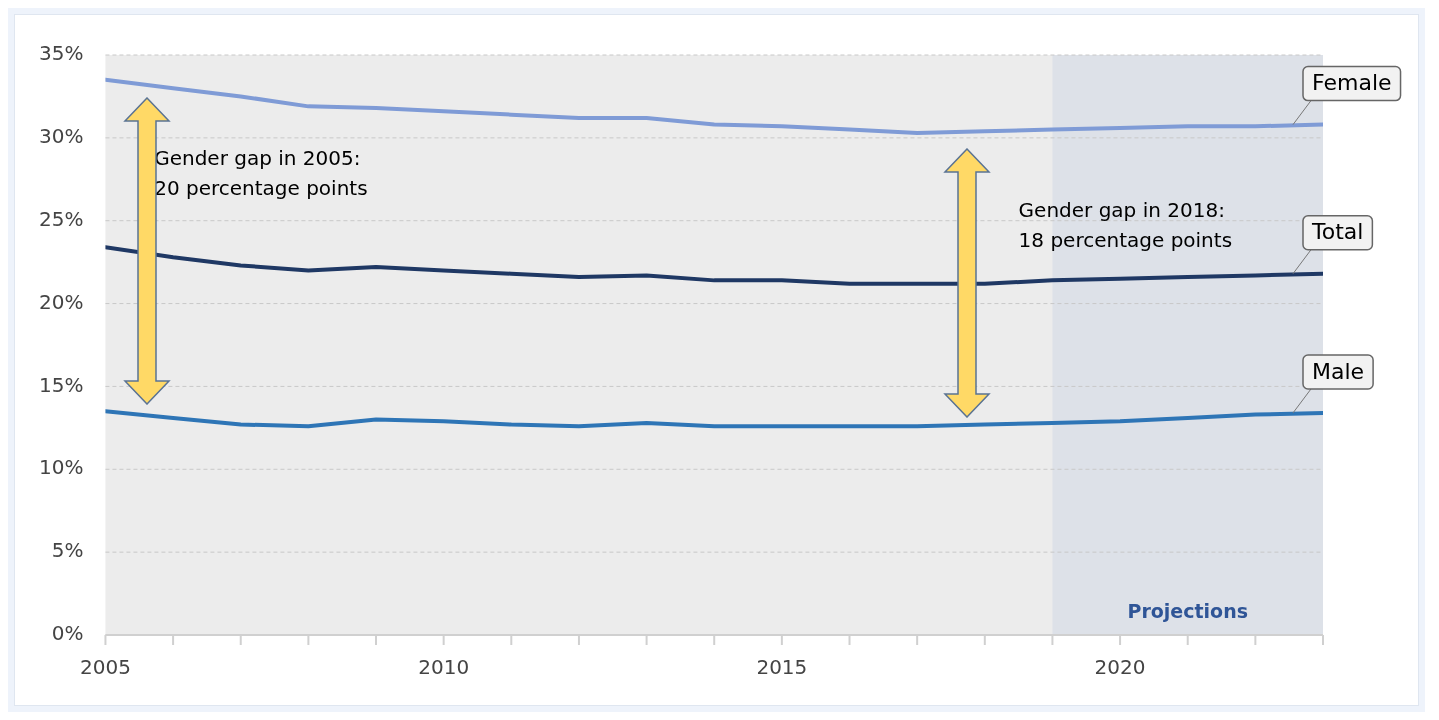 The width and height of the screenshot is (1439, 720). I want to click on y-tick-label: 30%, so click(61, 136).